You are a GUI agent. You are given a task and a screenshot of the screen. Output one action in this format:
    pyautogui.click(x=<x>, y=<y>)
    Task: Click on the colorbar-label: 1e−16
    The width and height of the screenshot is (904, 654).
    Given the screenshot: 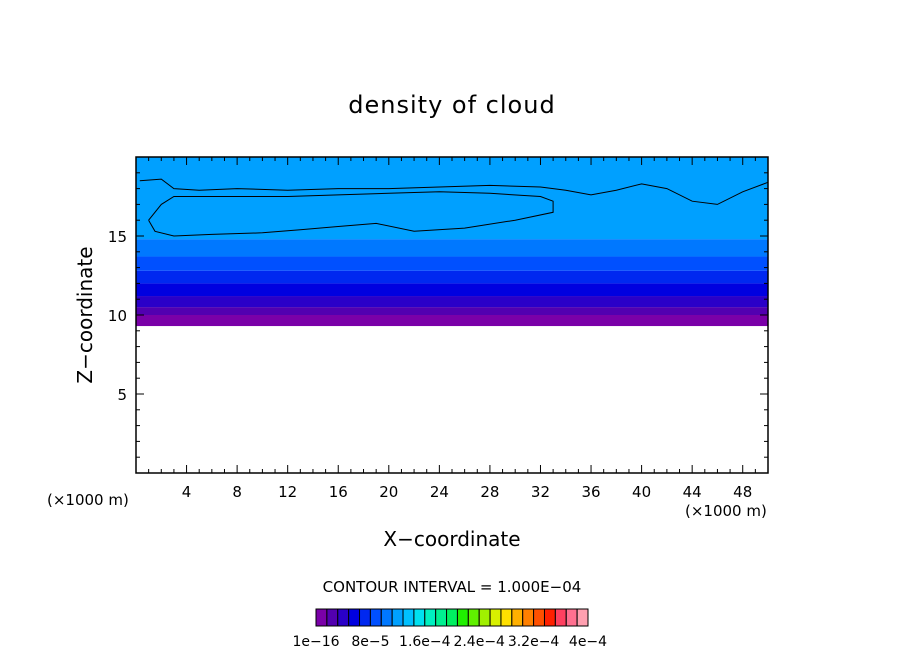 What is the action you would take?
    pyautogui.click(x=315, y=642)
    